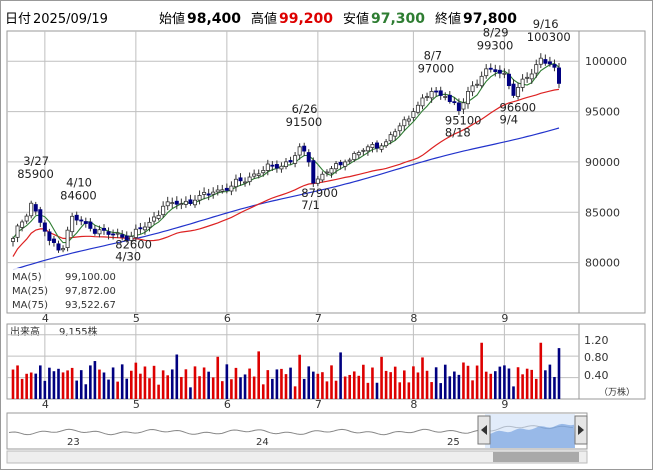 The width and height of the screenshot is (653, 470). Describe the element at coordinates (136, 404) in the screenshot. I see `month-label: 5` at that location.